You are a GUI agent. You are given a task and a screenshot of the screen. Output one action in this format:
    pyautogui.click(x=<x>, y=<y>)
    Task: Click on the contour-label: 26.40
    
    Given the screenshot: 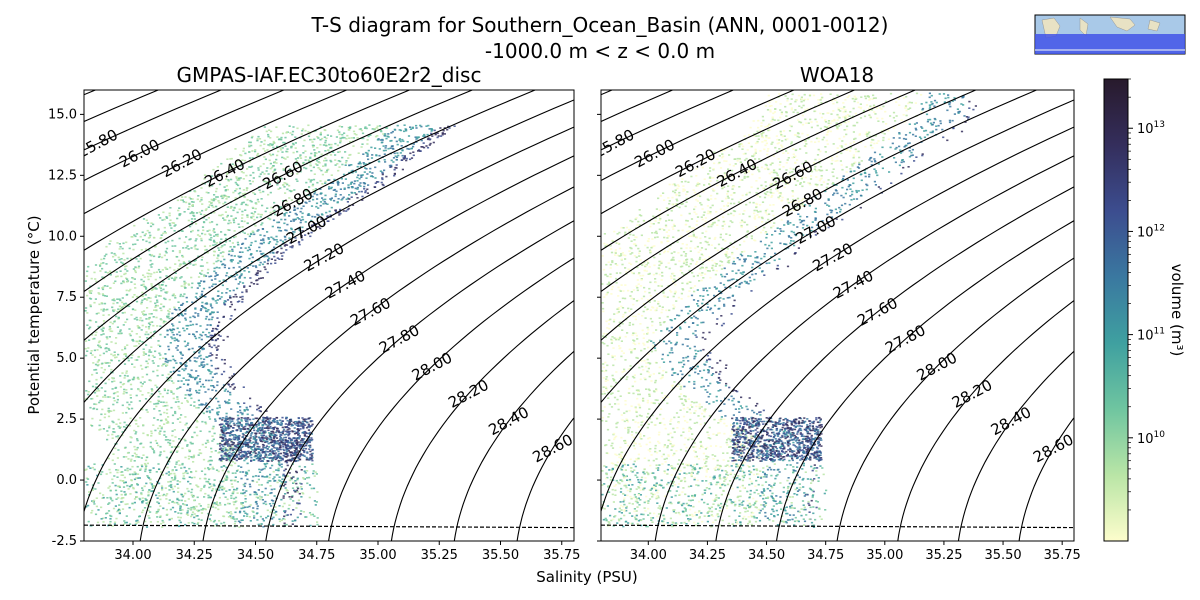 What is the action you would take?
    pyautogui.click(x=225, y=173)
    